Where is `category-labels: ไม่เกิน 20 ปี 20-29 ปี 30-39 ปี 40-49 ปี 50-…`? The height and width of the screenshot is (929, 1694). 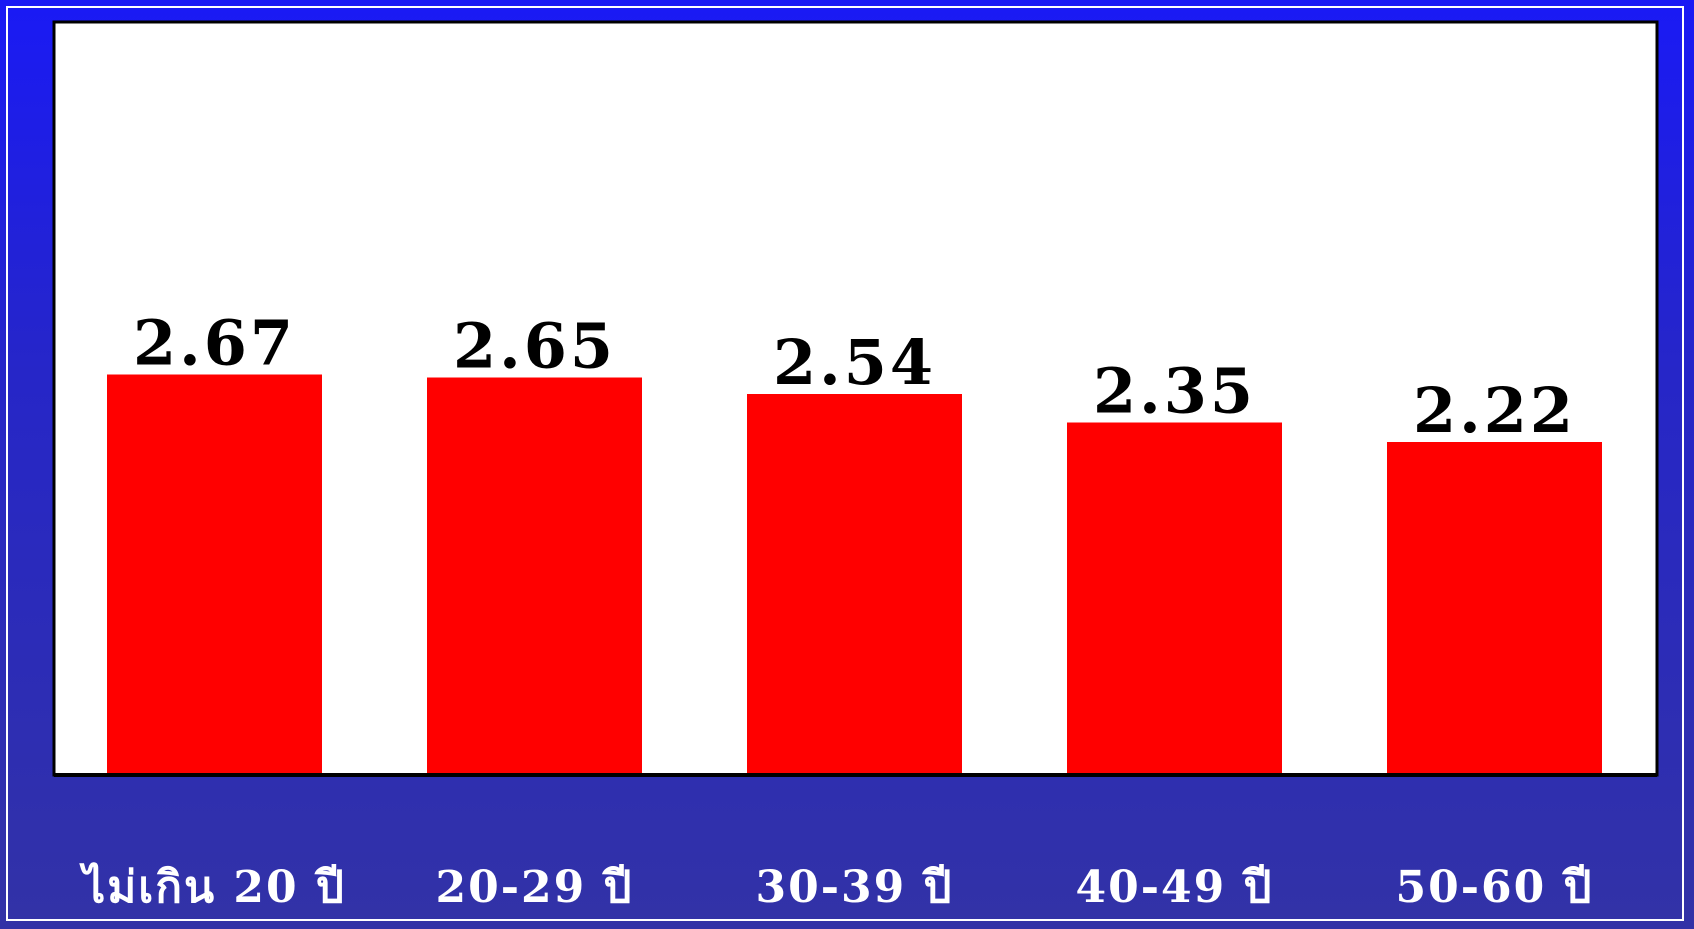
category-labels: ไม่เกิน 20 ปี 20-29 ปี 30-39 ปี 40-49 ปี 50-… is located at coordinates (836, 887).